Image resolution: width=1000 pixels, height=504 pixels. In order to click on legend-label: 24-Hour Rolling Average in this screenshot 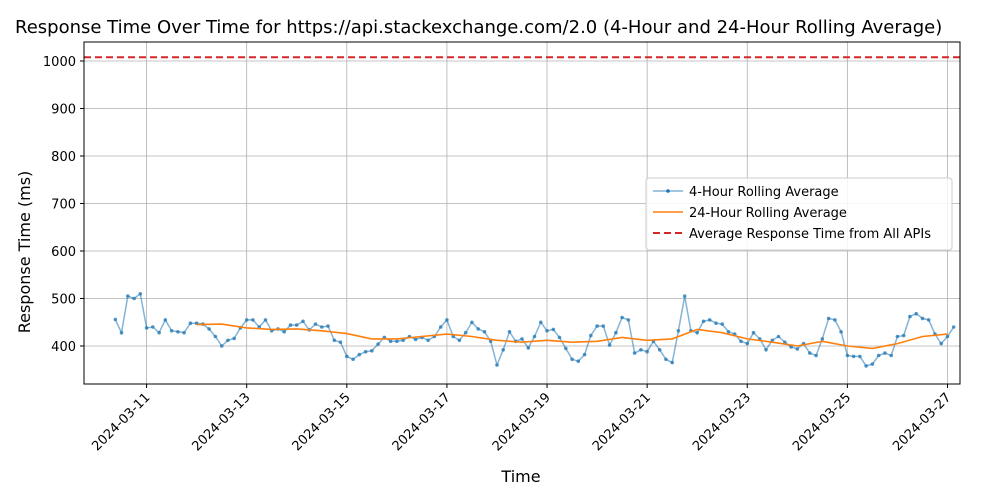, I will do `click(768, 213)`.